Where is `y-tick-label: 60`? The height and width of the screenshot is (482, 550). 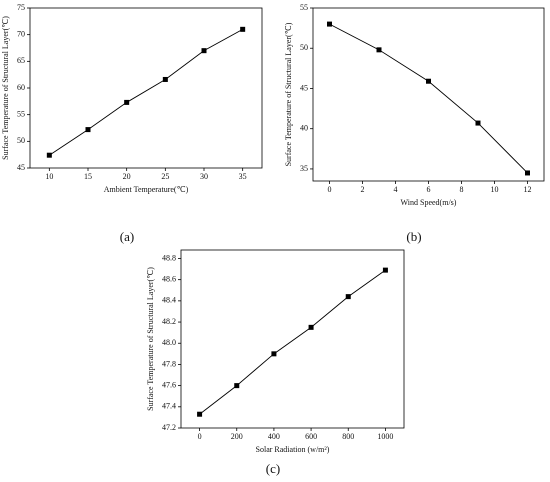
y-tick-label: 60 is located at coordinates (21, 87).